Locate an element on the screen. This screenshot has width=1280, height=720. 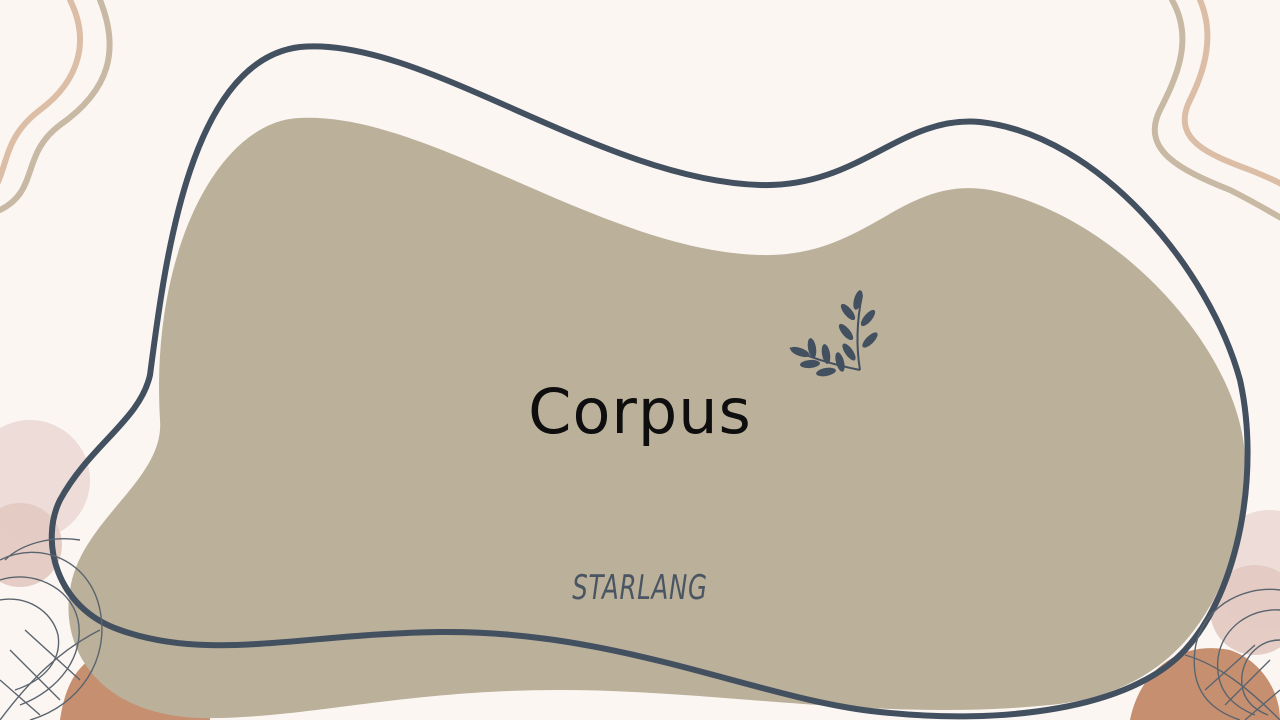
slide-title: Corpus is located at coordinates (640, 411).